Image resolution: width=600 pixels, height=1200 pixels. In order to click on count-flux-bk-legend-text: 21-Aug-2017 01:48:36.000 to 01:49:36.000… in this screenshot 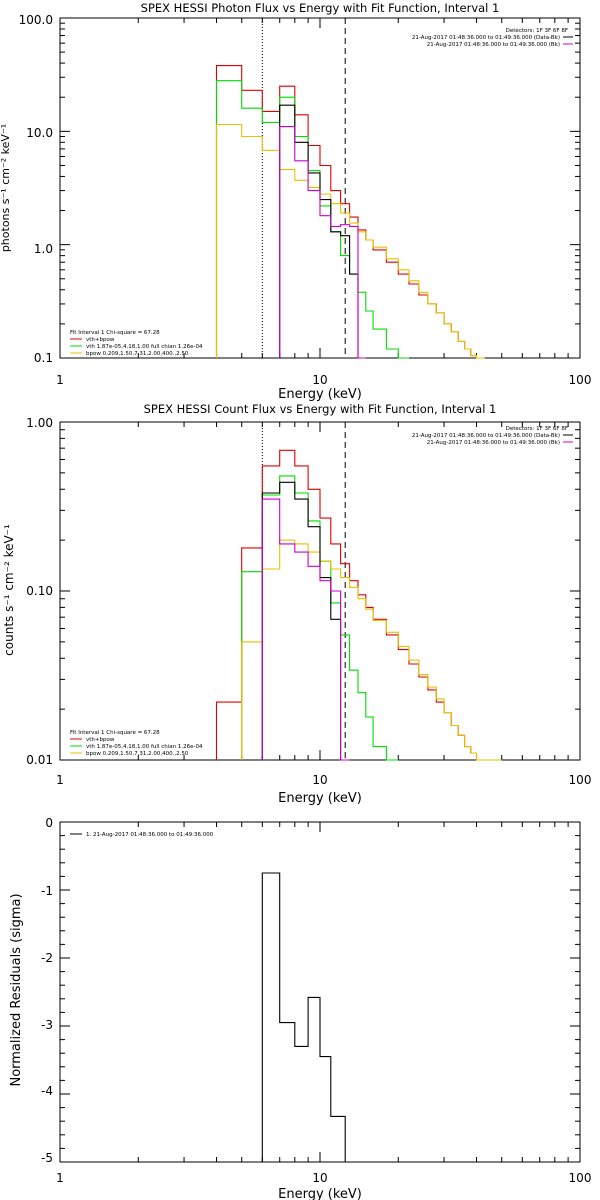, I will do `click(493, 443)`.